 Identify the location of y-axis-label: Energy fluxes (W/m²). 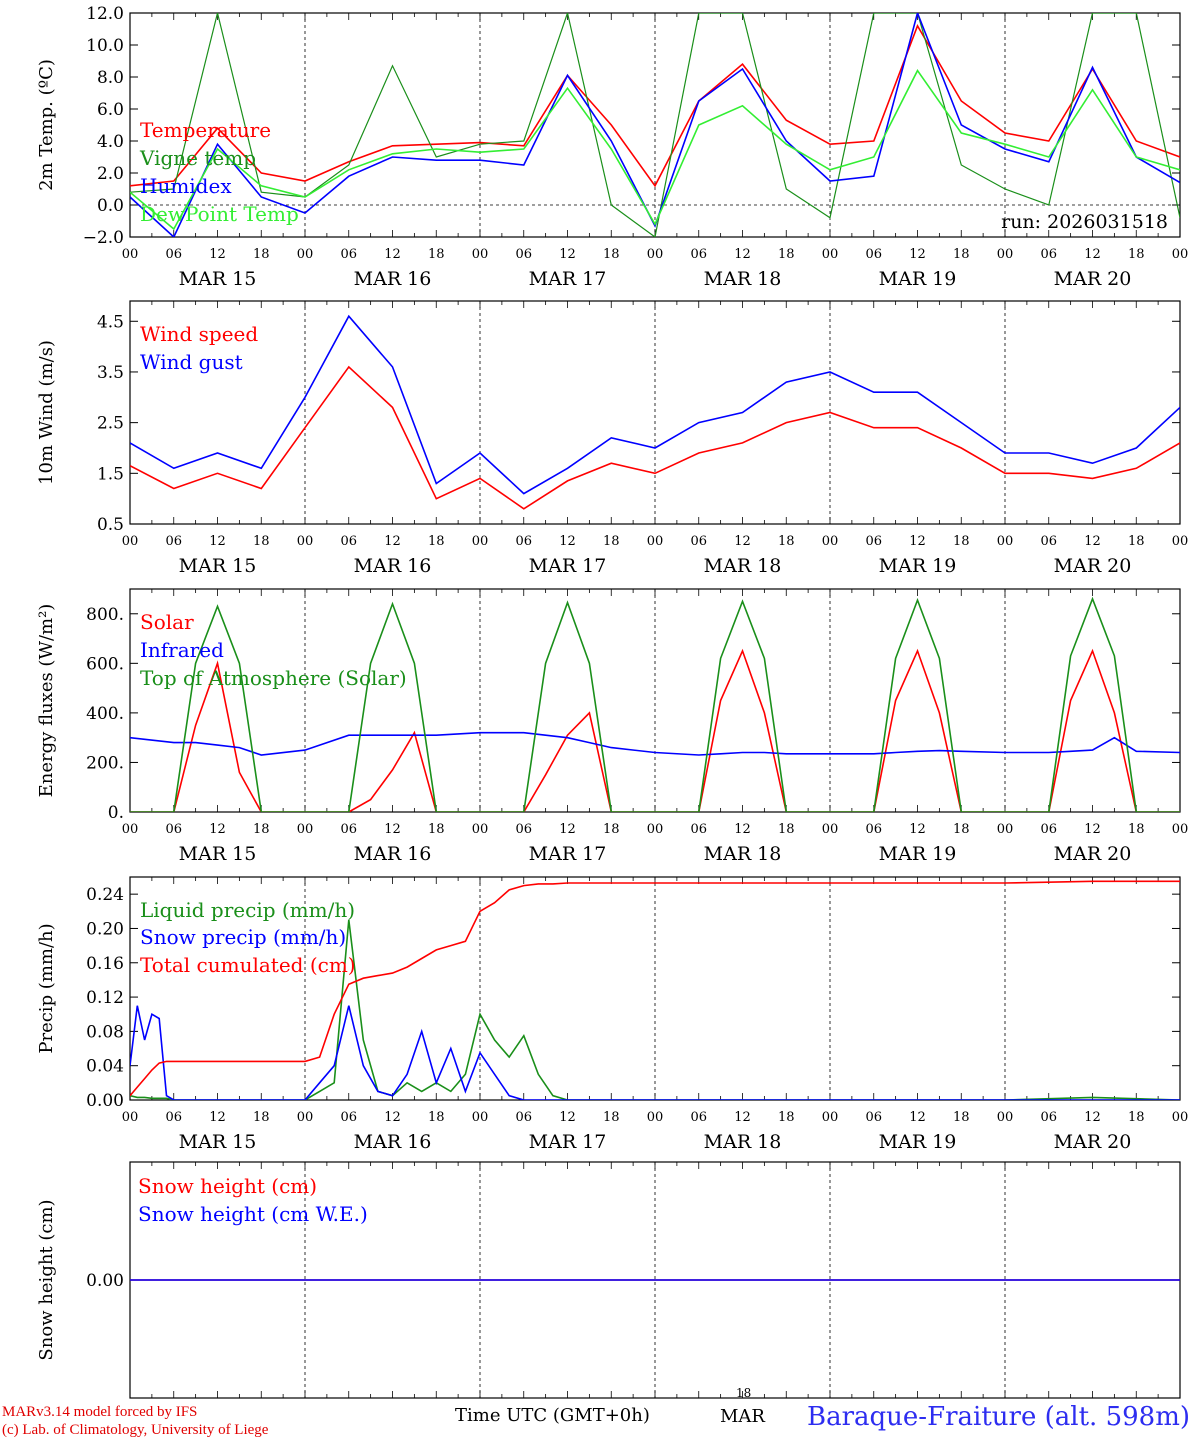
(46, 701).